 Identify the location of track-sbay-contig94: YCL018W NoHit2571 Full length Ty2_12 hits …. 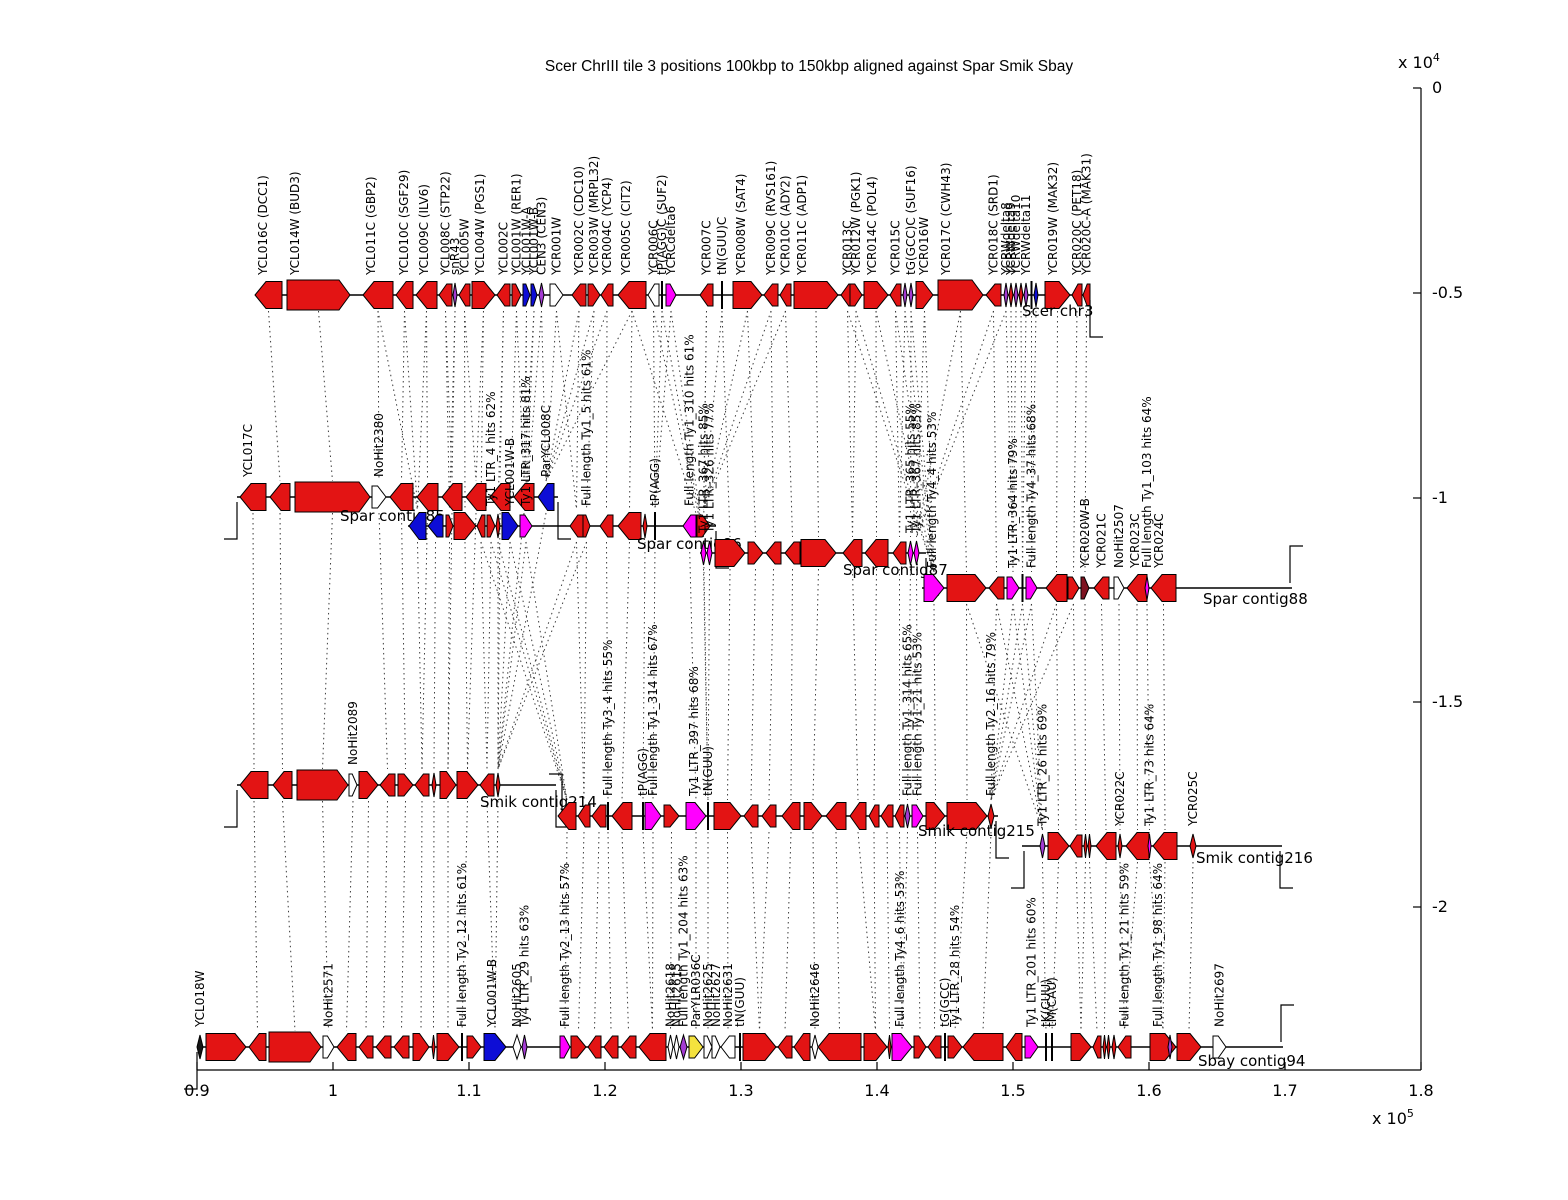
(744, 972).